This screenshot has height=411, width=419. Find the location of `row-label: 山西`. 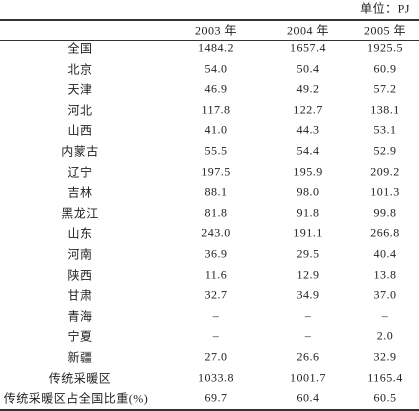

row-label: 山西 is located at coordinates (80, 130).